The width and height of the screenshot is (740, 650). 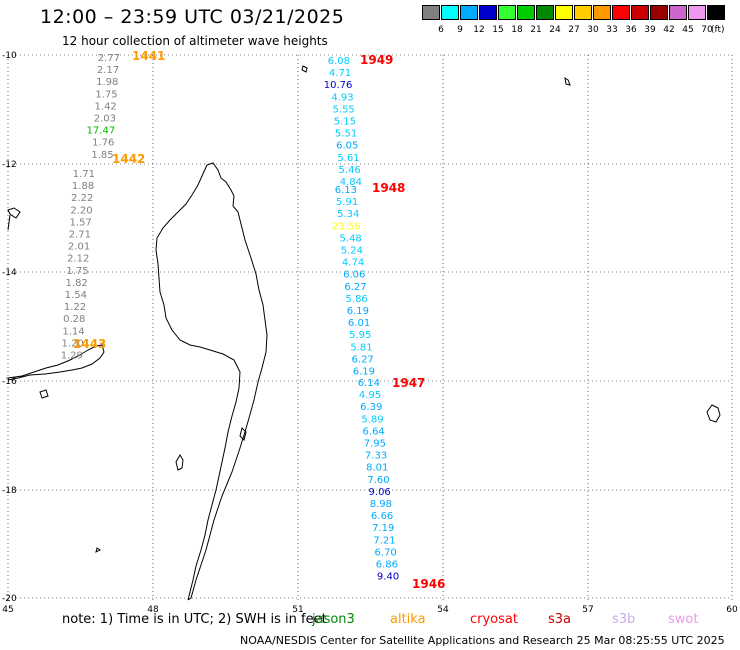 What do you see at coordinates (383, 528) in the screenshot?
I see `wave-height-value: 7.19` at bounding box center [383, 528].